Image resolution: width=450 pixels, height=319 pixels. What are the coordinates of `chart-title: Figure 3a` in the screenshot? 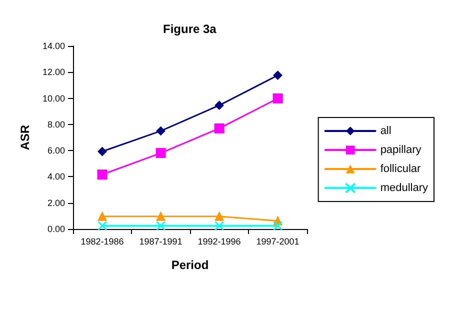 It's located at (190, 29).